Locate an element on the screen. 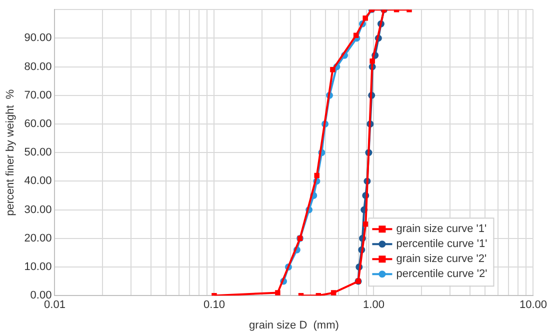 This screenshot has height=336, width=550. y-tick-label: 20.00 is located at coordinates (38, 238).